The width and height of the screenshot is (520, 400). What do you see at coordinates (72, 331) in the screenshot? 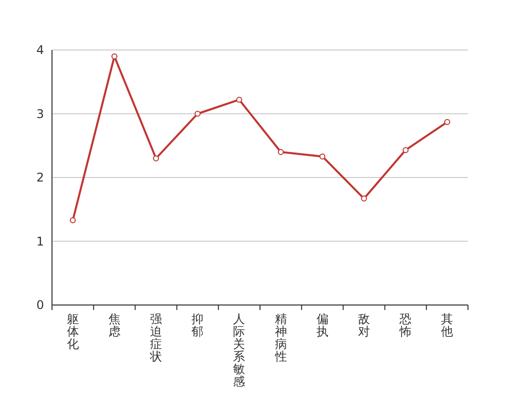
I see `x-tick-label: 躯体化` at bounding box center [72, 331].